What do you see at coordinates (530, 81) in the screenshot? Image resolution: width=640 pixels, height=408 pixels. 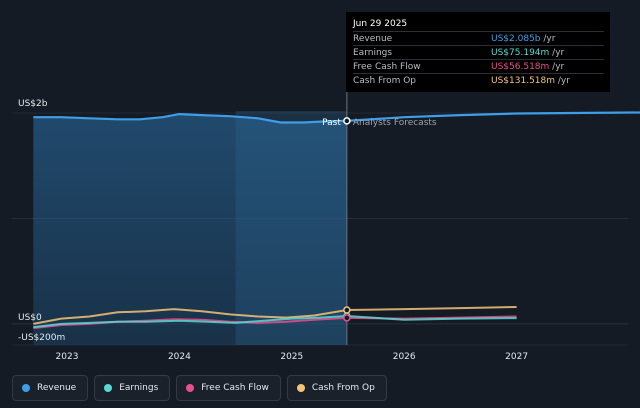 I see `tooltip-value: US$131.518m /yr` at bounding box center [530, 81].